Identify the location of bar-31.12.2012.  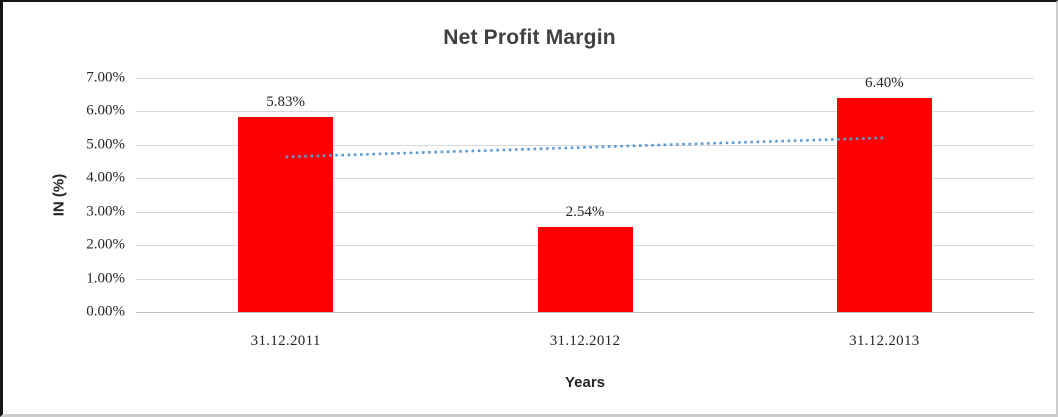
(585, 269).